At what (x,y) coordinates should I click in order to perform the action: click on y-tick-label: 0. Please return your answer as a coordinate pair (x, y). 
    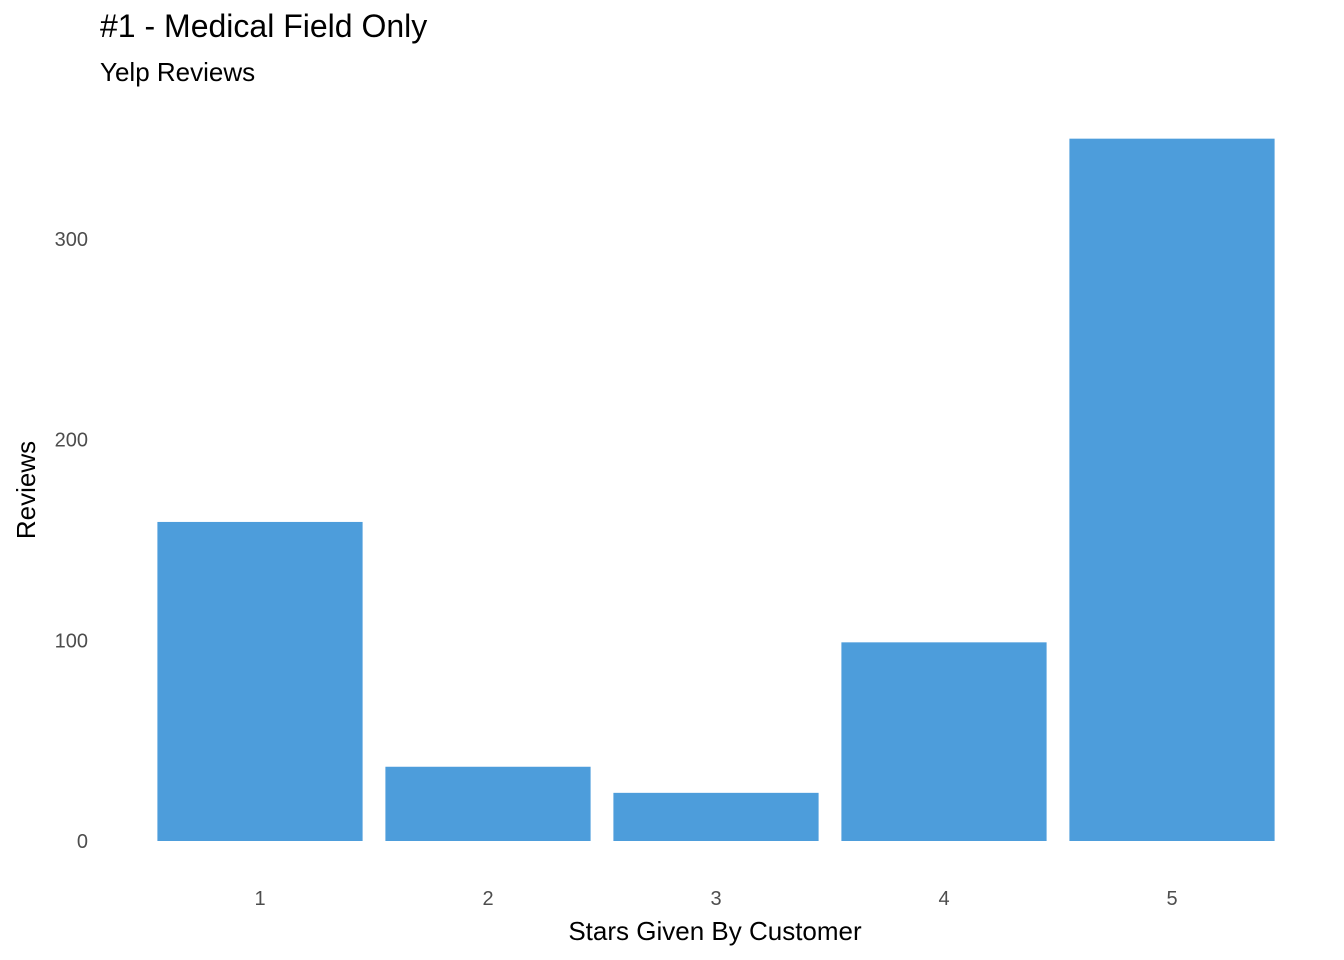
    Looking at the image, I should click on (82, 842).